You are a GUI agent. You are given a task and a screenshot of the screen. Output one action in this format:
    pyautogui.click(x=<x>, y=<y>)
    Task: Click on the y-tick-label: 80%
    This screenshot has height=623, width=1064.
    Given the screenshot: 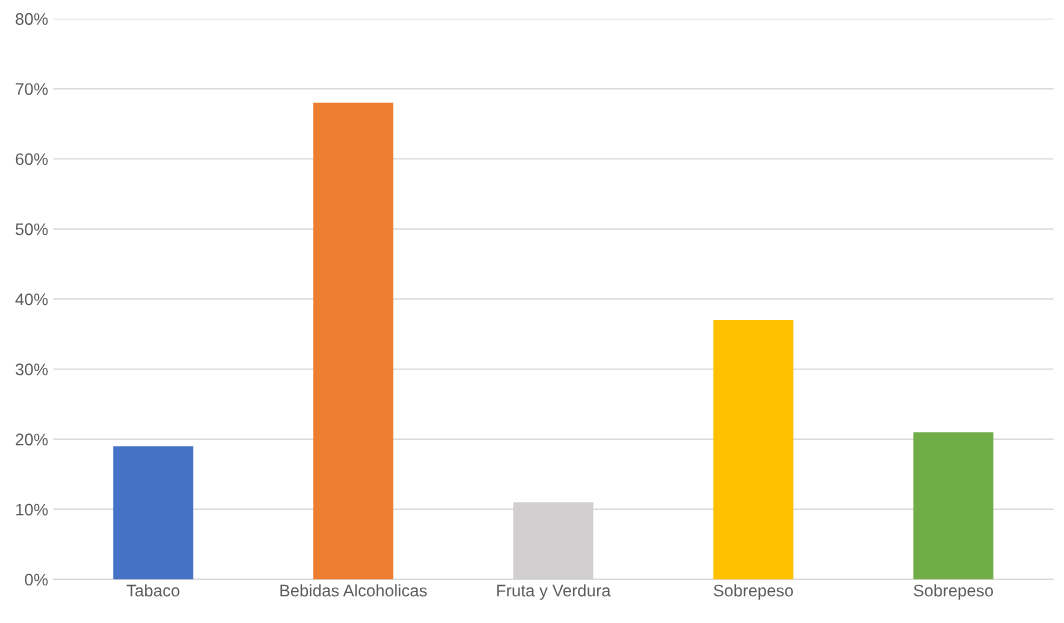 What is the action you would take?
    pyautogui.click(x=31, y=19)
    